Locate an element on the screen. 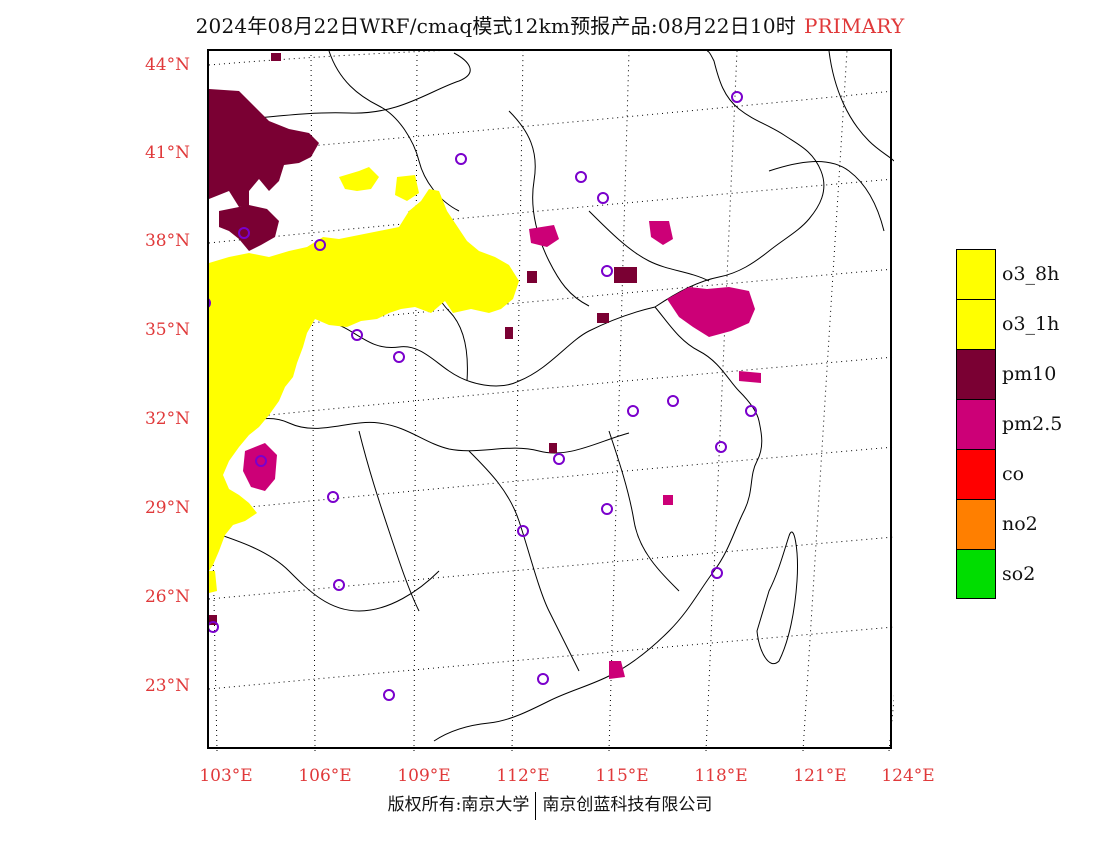 The image size is (1100, 850). lat-label-44: 44°N is located at coordinates (167, 65).